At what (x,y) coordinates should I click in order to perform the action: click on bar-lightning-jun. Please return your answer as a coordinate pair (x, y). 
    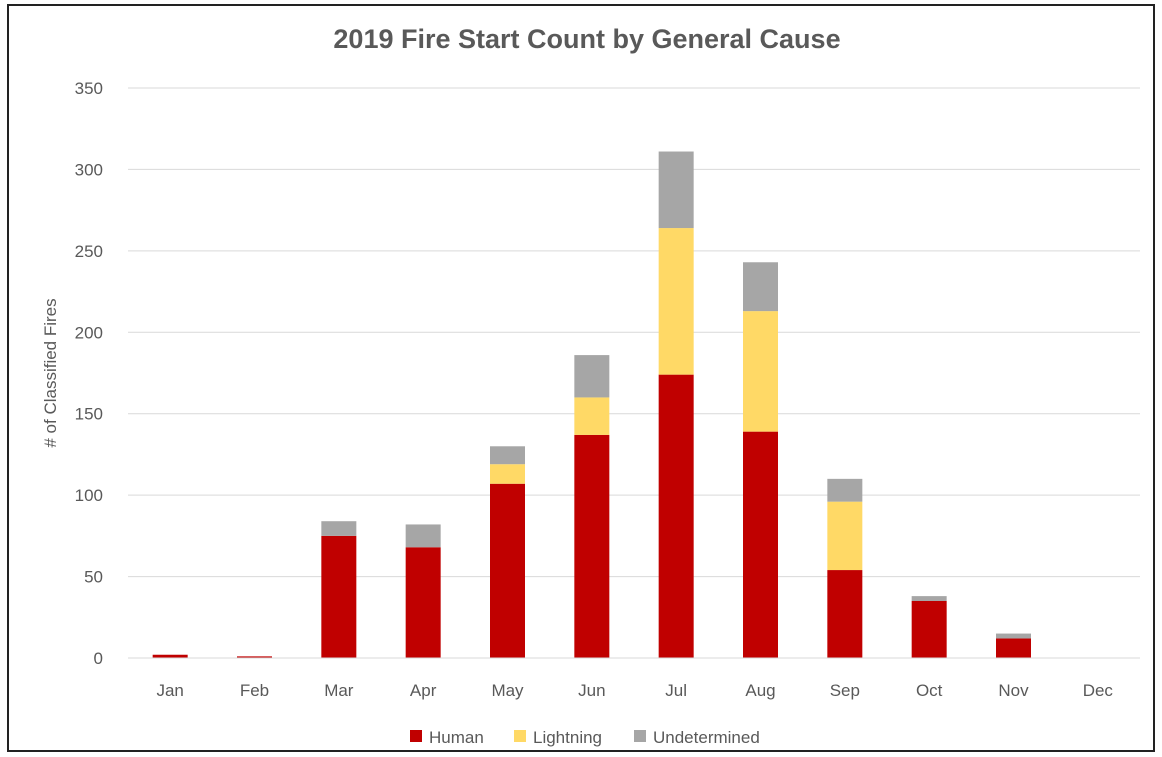
    Looking at the image, I should click on (592, 416).